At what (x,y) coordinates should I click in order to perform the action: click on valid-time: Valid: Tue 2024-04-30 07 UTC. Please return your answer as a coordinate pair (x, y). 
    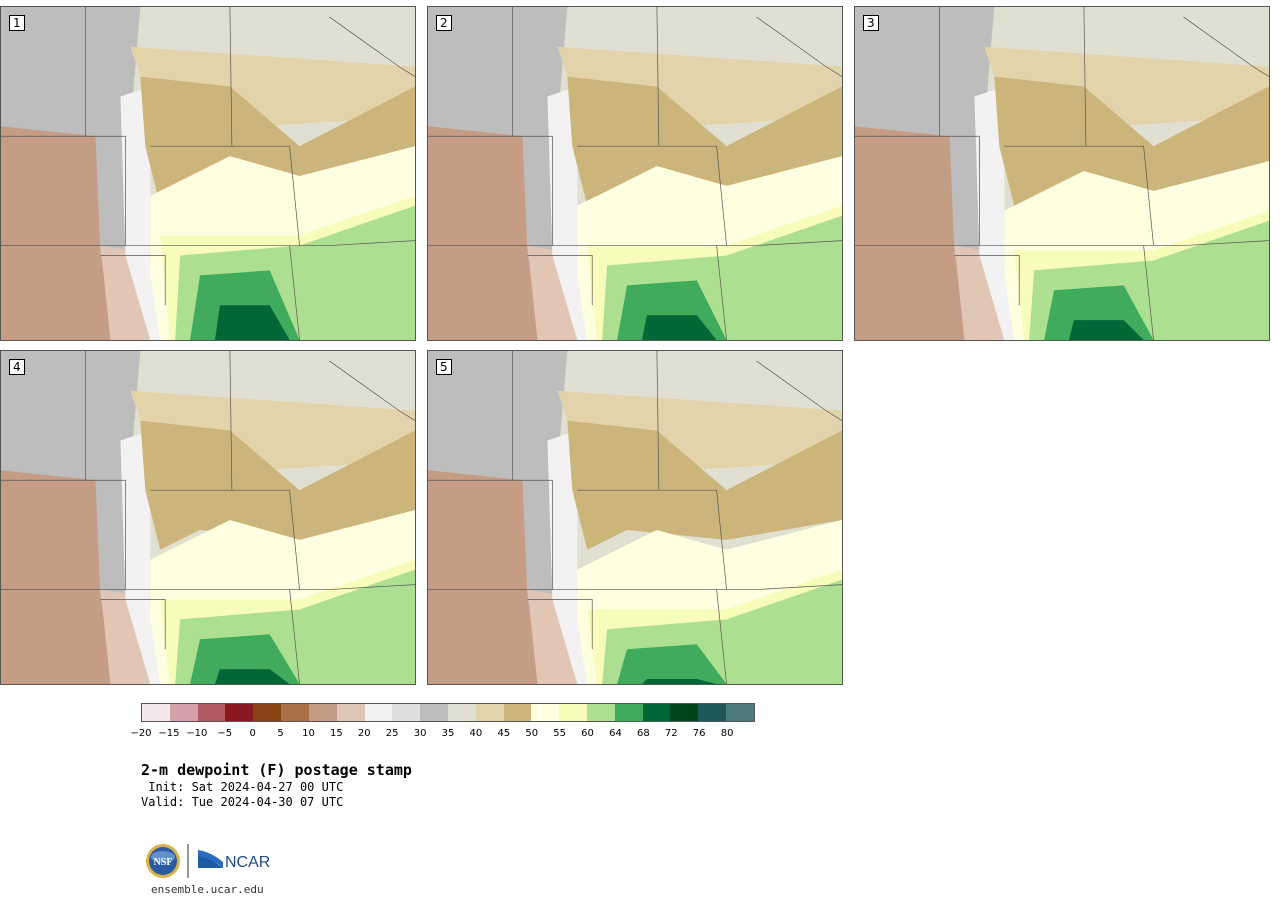
    Looking at the image, I should click on (242, 802).